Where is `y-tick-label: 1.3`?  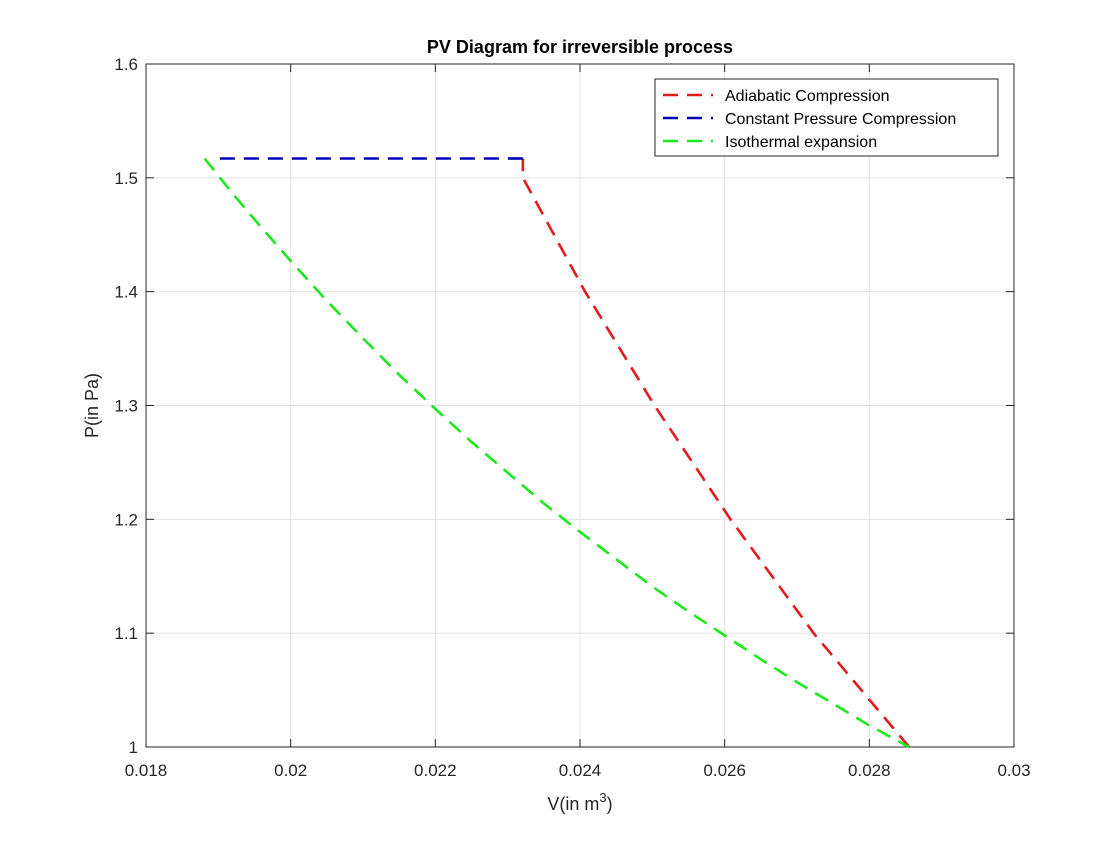
y-tick-label: 1.3 is located at coordinates (126, 406).